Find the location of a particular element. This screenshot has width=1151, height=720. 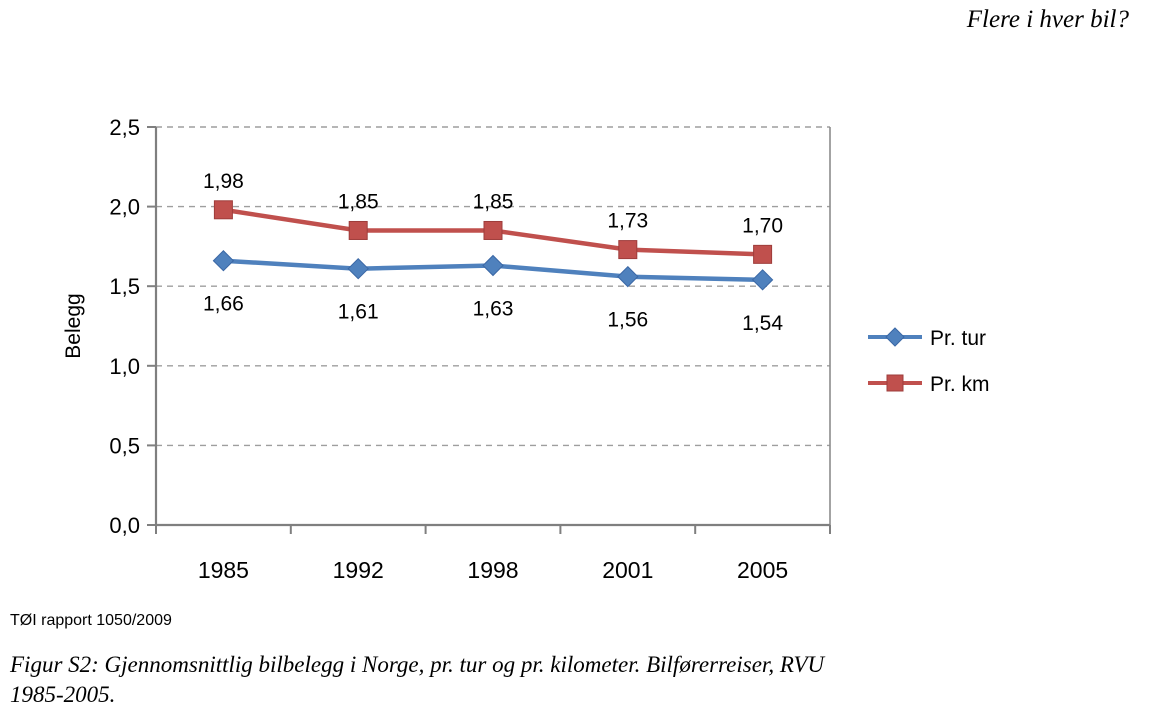

x-tick-label: 1985 is located at coordinates (223, 570).